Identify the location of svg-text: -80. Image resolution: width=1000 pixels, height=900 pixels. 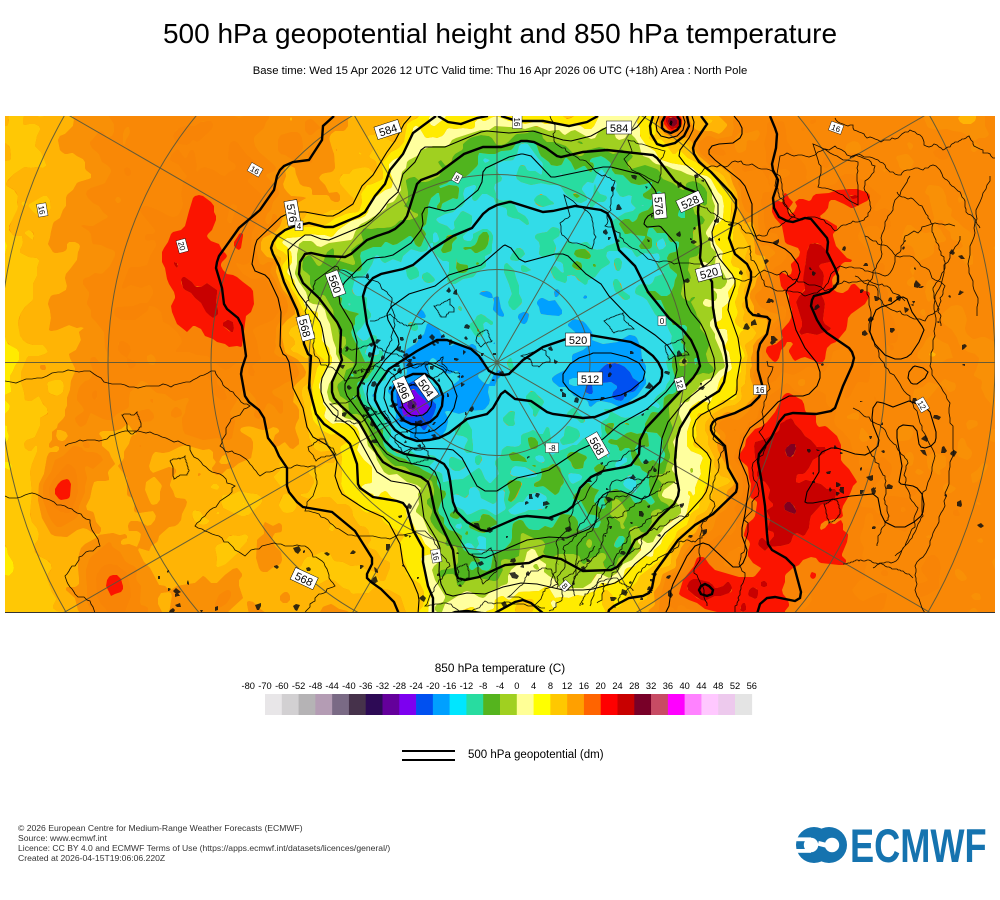
(247, 686).